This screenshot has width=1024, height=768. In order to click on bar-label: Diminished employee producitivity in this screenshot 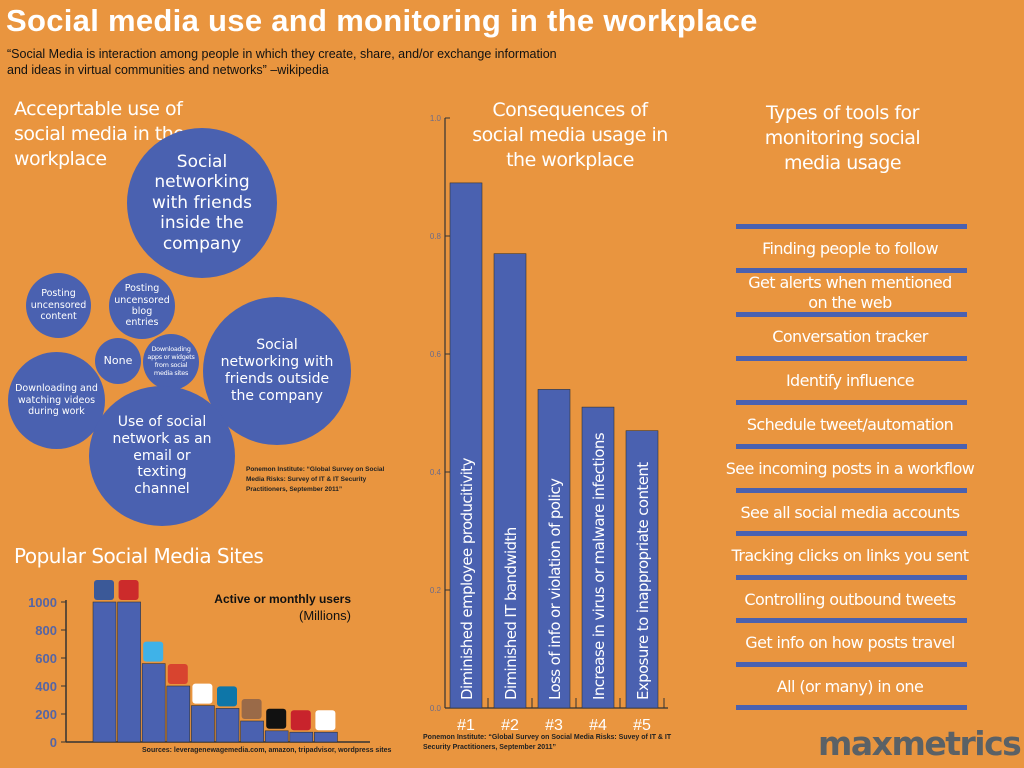, I will do `click(467, 578)`.